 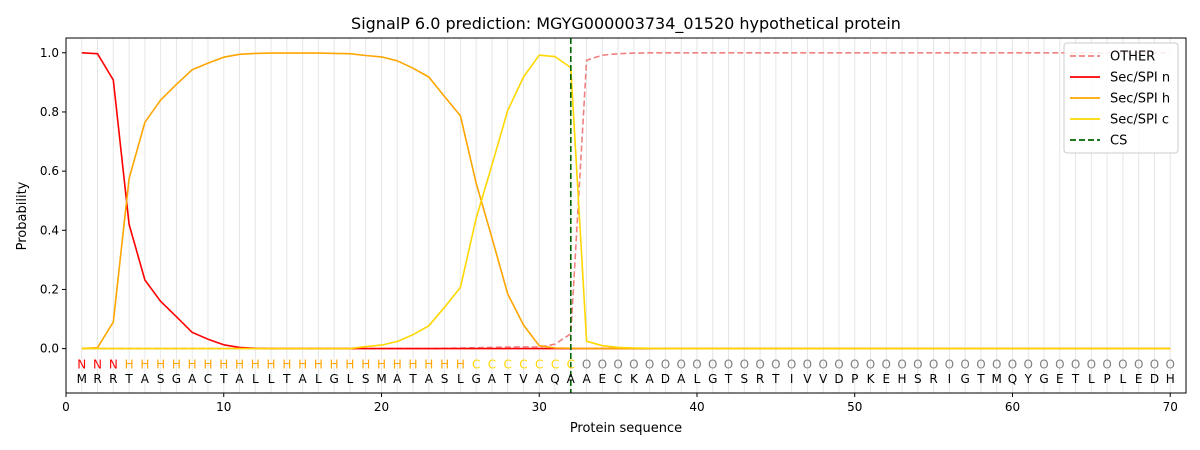 I want to click on y-tick-label: 0.6, so click(x=49, y=171).